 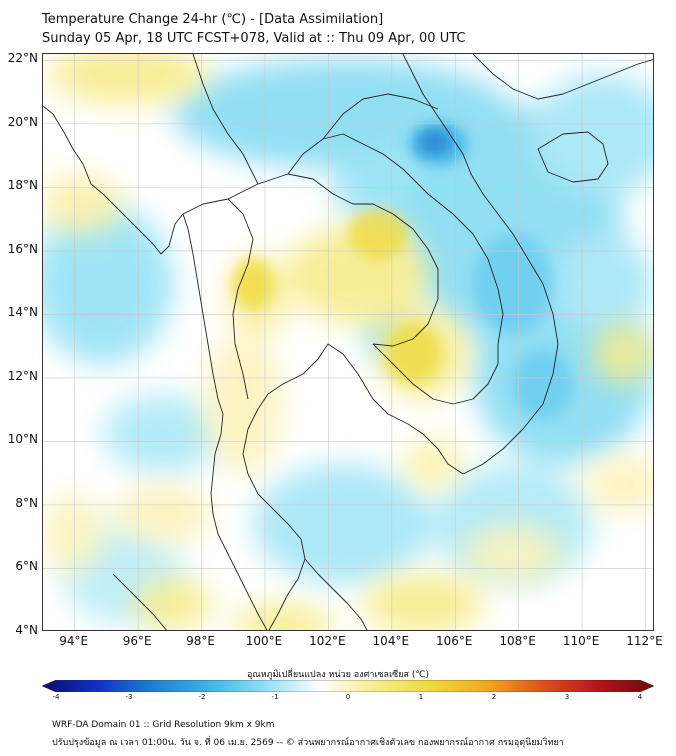 I want to click on lon-label: 98°E, so click(x=200, y=641).